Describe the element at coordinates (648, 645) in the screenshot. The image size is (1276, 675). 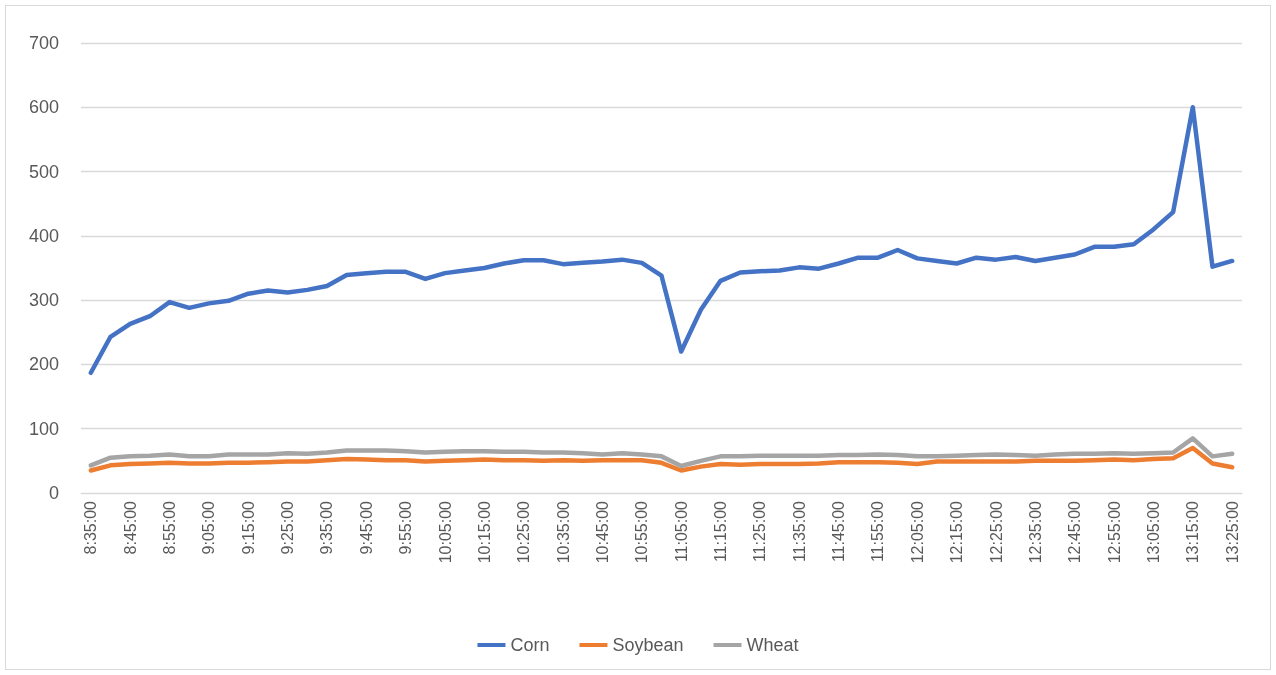
I see `legend-label: Soybean` at that location.